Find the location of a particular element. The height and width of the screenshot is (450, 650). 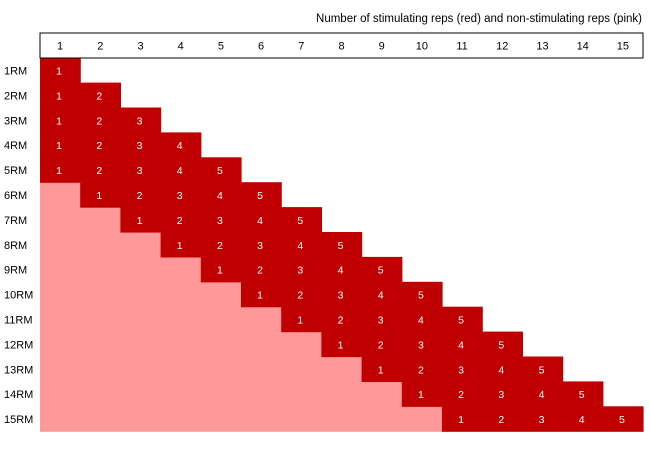

column-label: 10 is located at coordinates (422, 47).